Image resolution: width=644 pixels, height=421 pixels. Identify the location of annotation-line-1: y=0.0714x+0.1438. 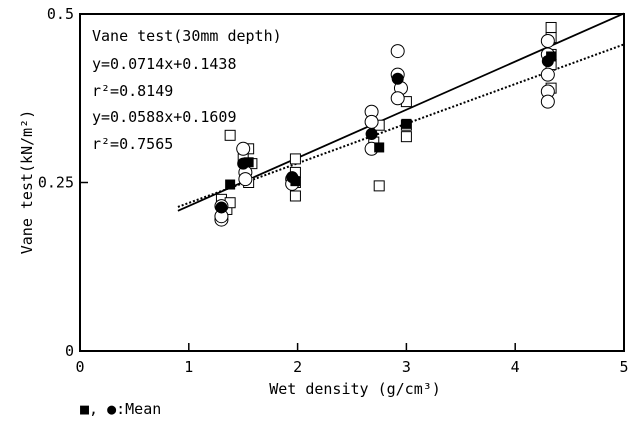
(164, 64).